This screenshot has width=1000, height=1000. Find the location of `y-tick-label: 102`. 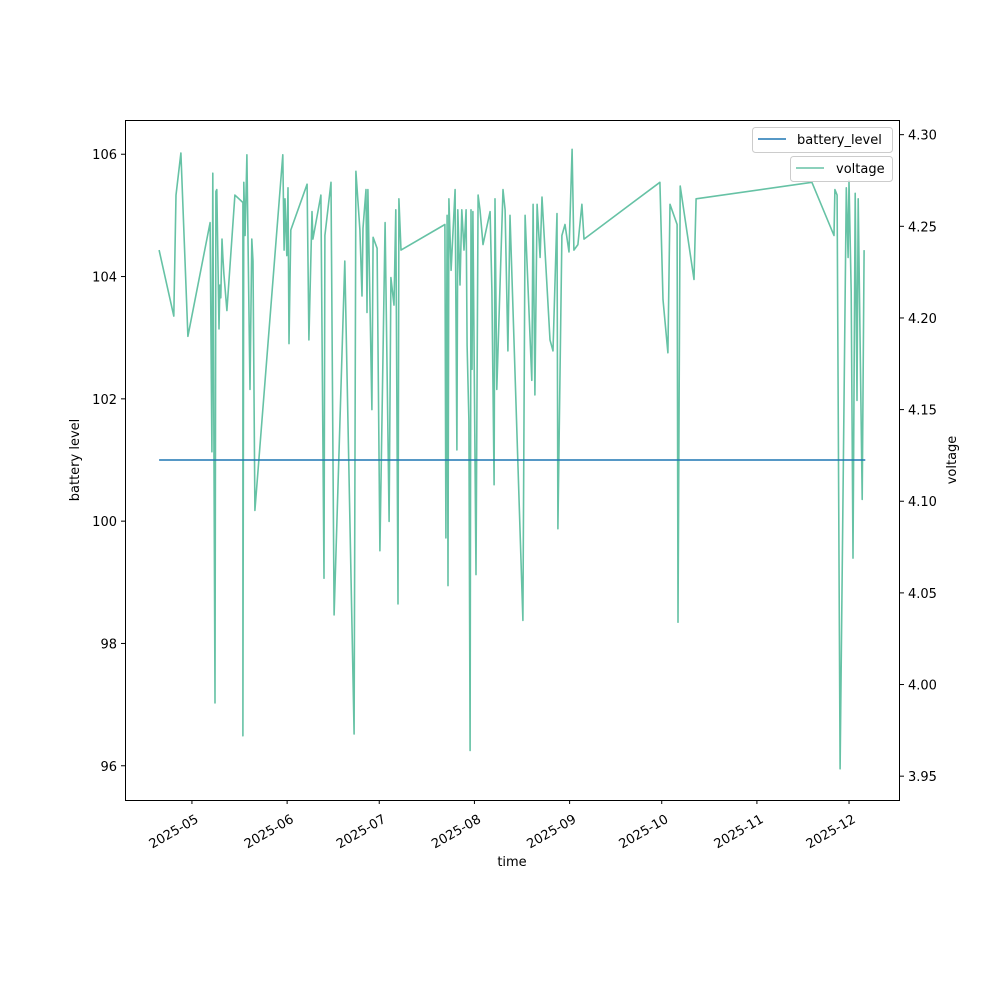

y-tick-label: 102 is located at coordinates (104, 400).